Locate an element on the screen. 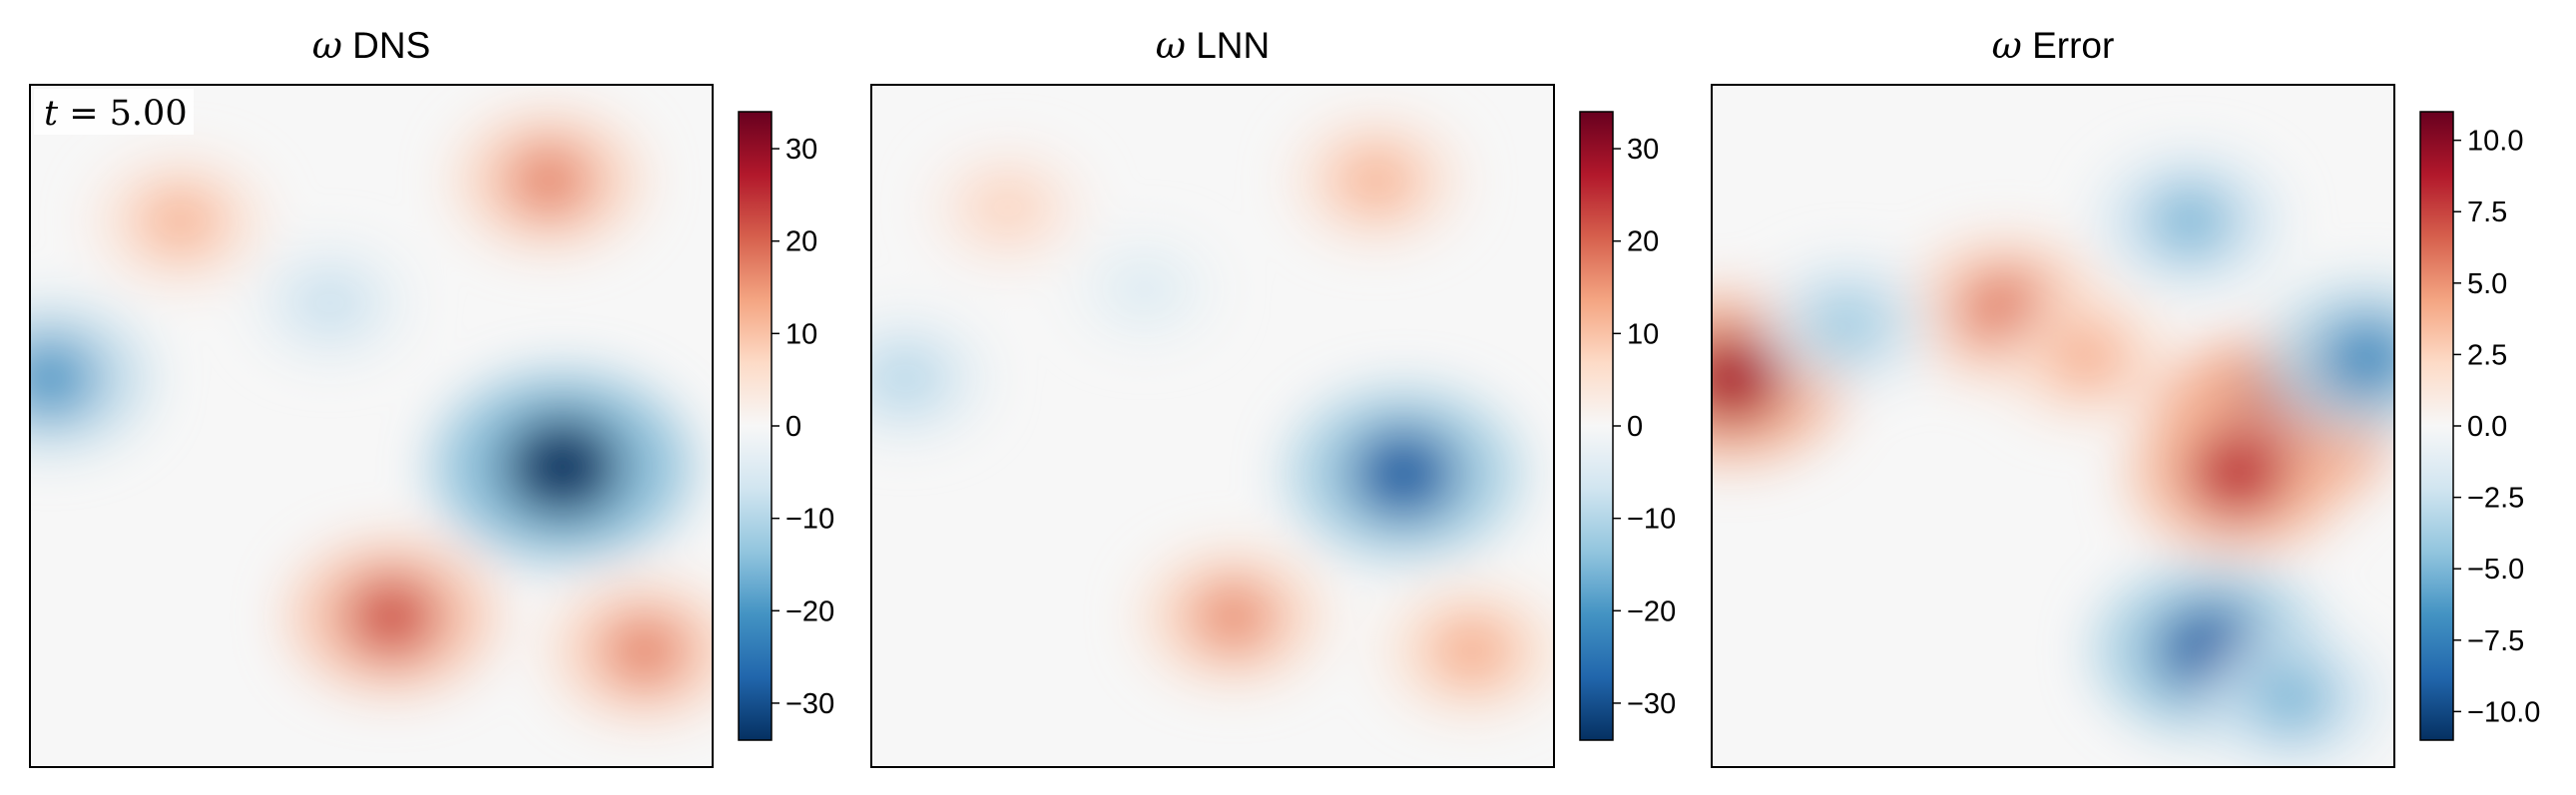  colorbar-tick-label: 0.0 is located at coordinates (2487, 427).